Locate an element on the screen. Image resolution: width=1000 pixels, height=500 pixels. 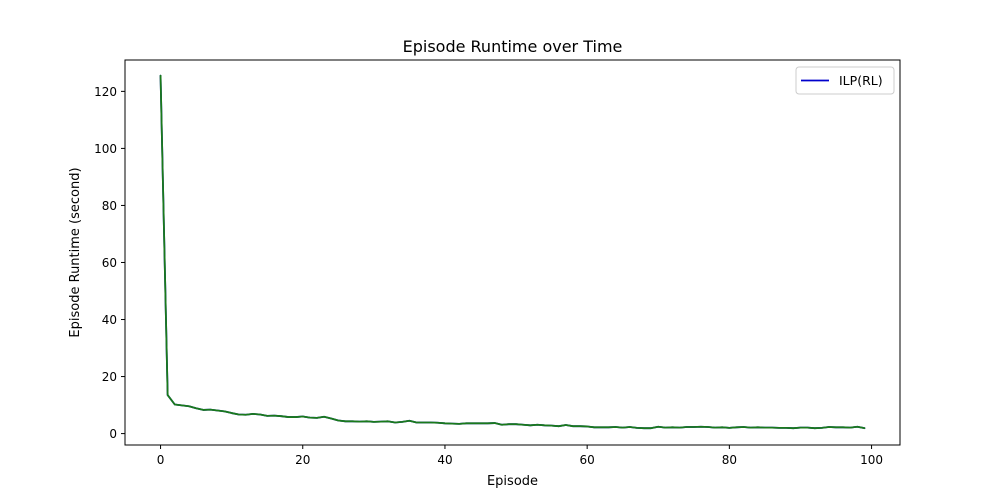
legend: ILP(RL) is located at coordinates (845, 80).